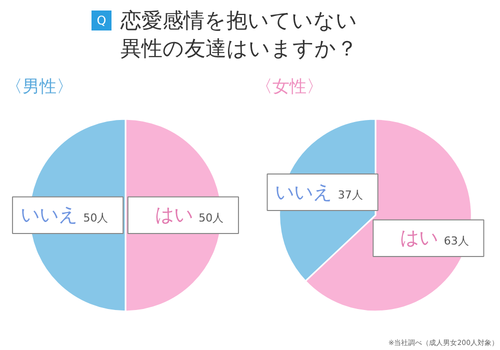 The height and width of the screenshot is (350, 500). Describe the element at coordinates (289, 87) in the screenshot. I see `chart-subtitle: 〈女性〉` at that location.